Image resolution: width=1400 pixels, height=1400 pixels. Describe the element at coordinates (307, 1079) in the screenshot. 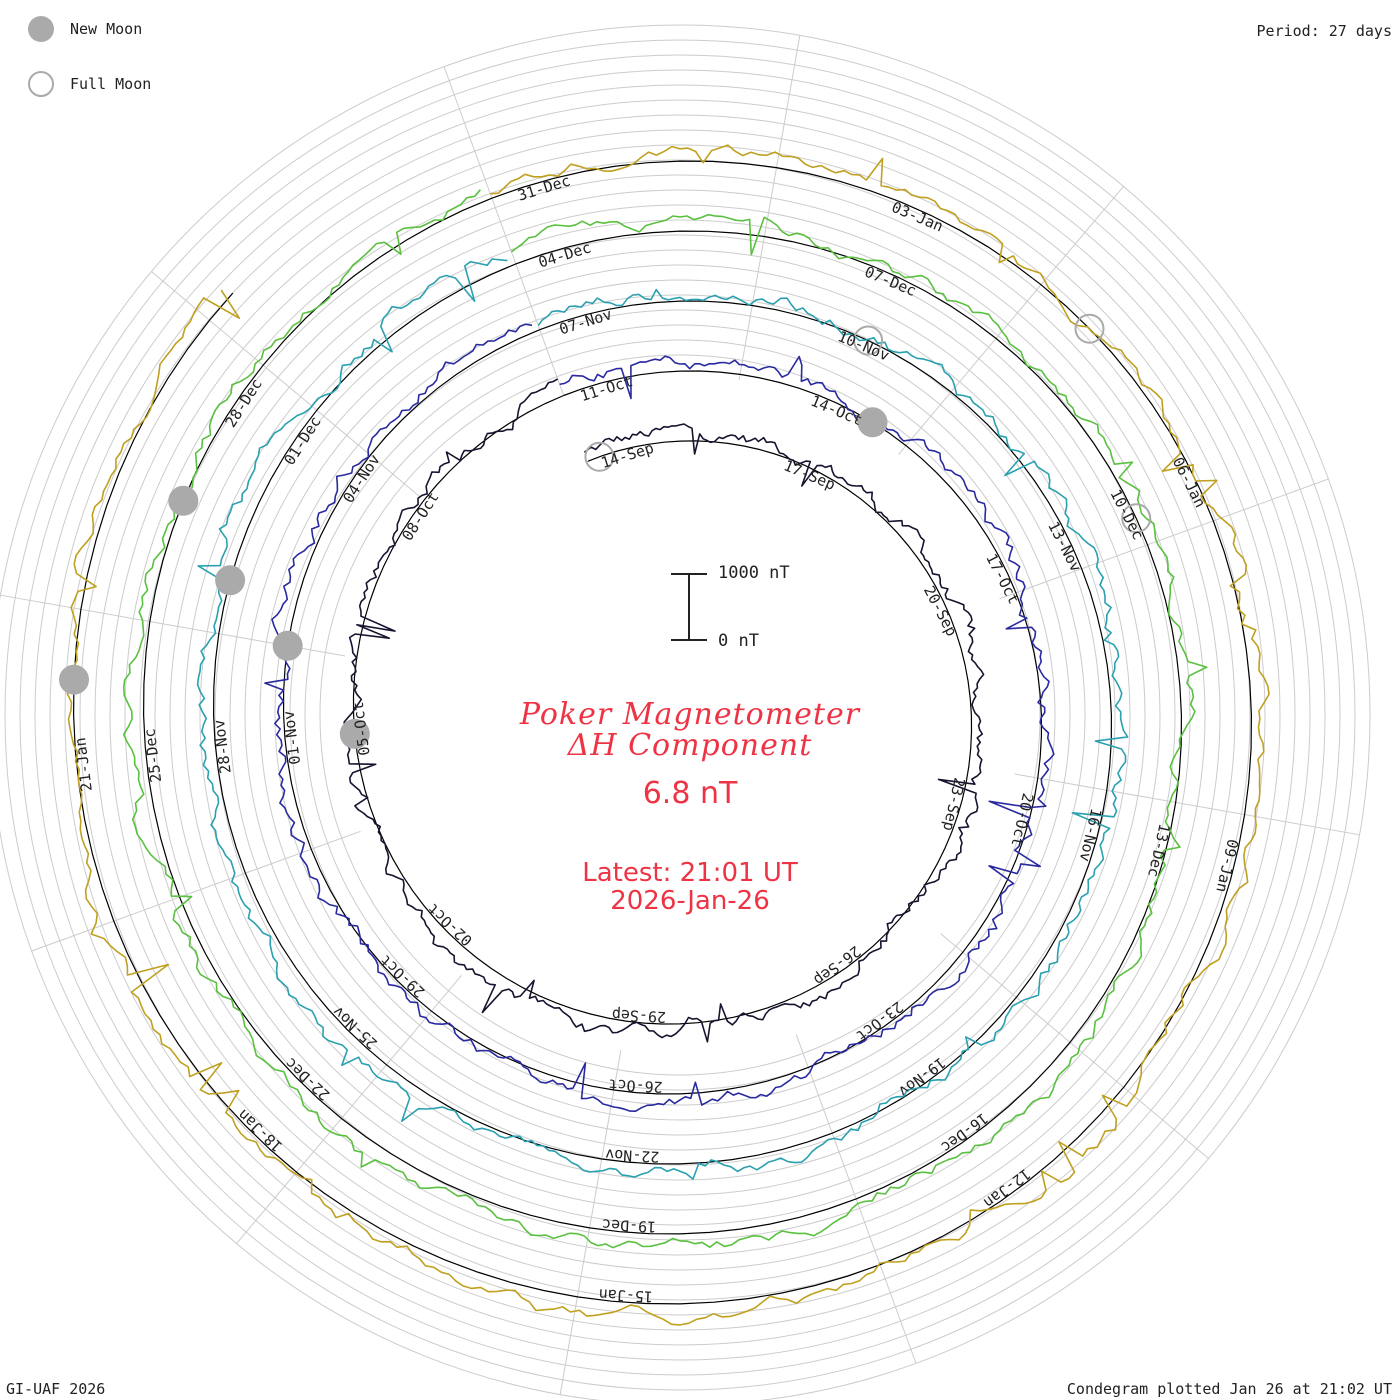

I see `date-label: 22-Dec` at that location.